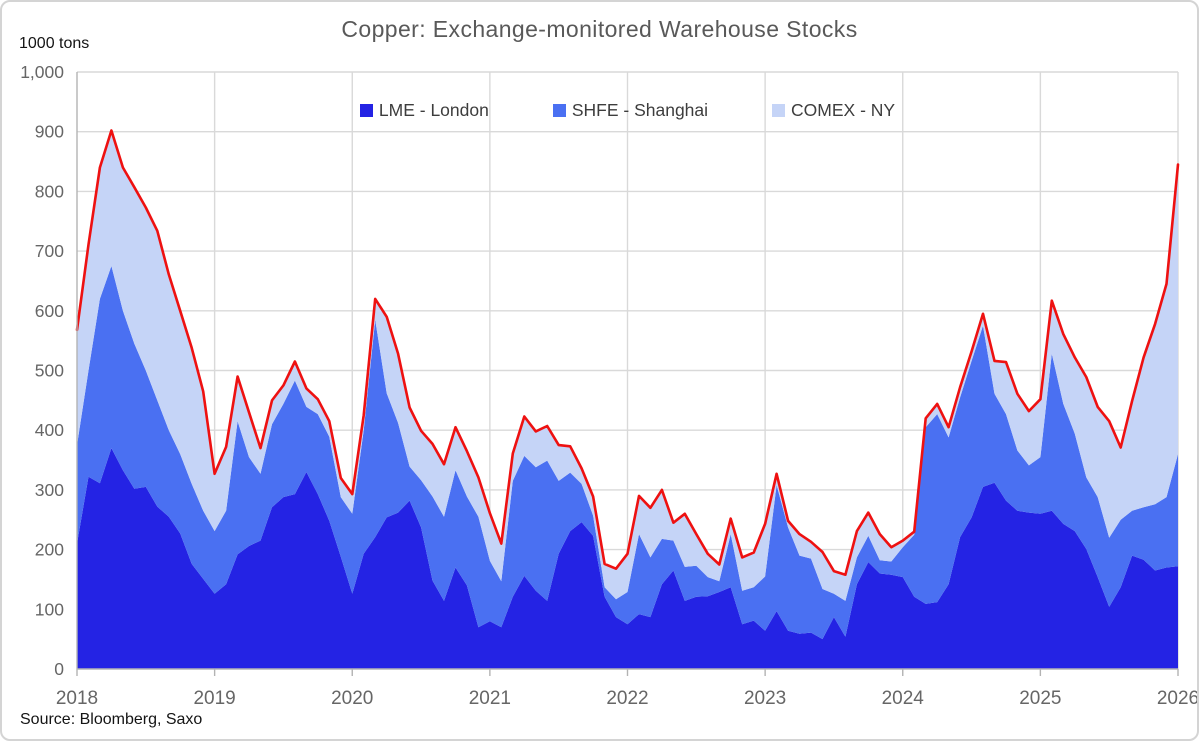 This screenshot has width=1199, height=741. Describe the element at coordinates (1178, 698) in the screenshot. I see `x-tick-label: 2026` at that location.